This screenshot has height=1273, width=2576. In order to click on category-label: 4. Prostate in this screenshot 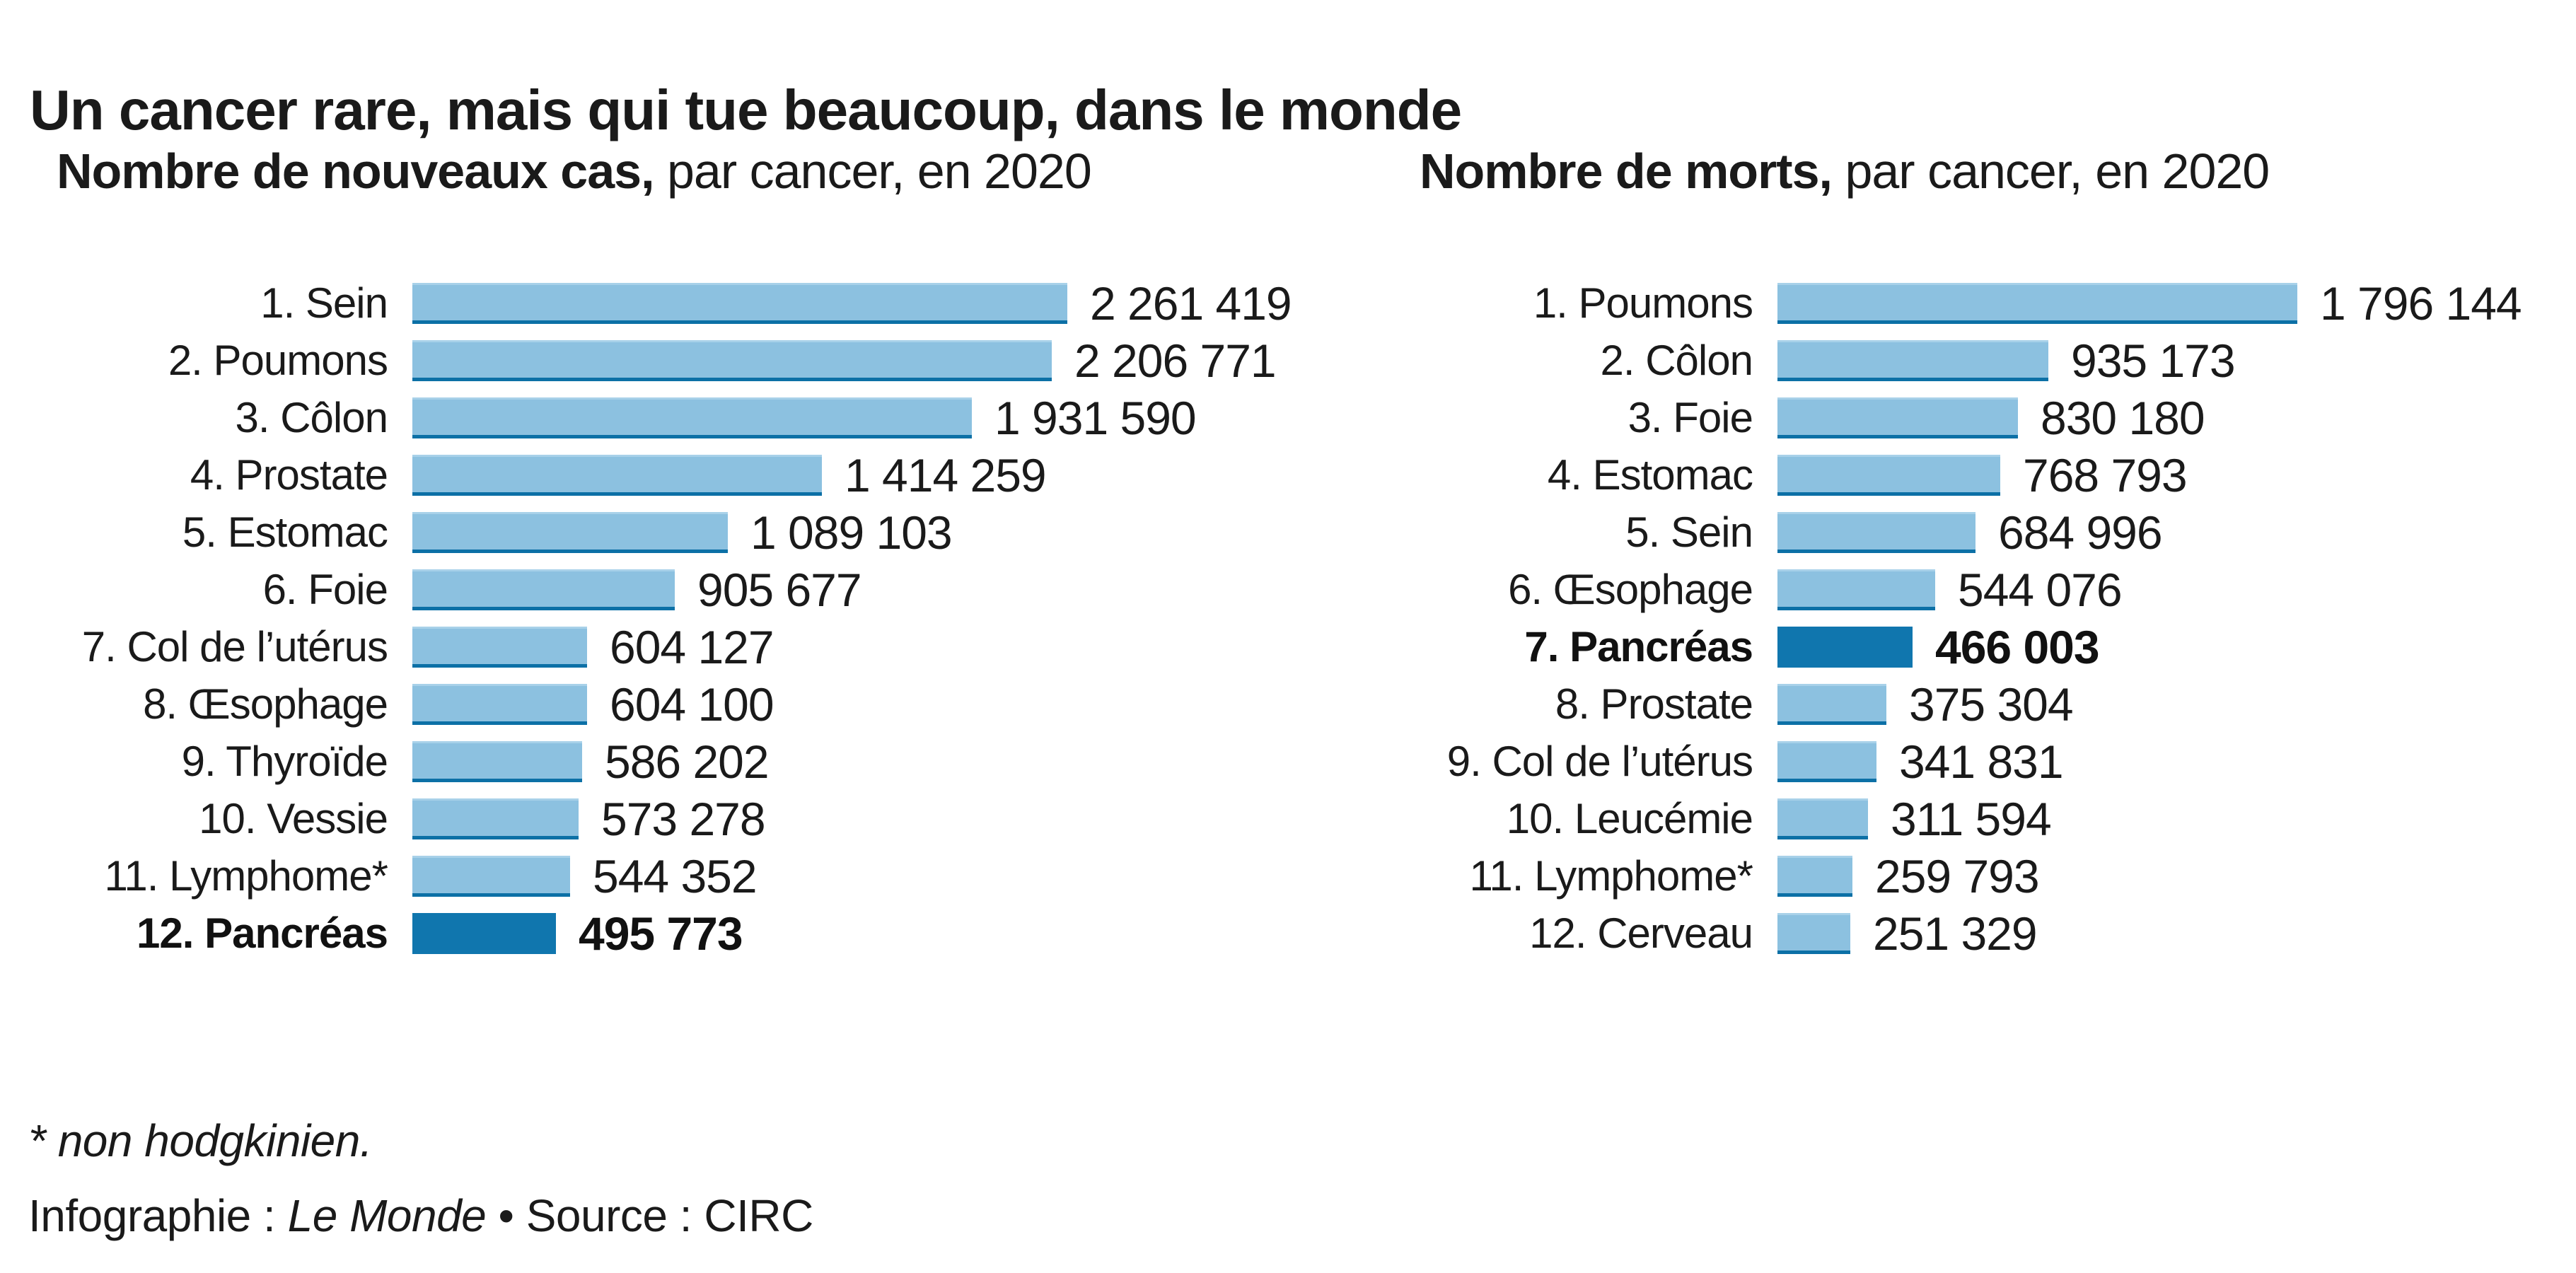, I will do `click(289, 475)`.